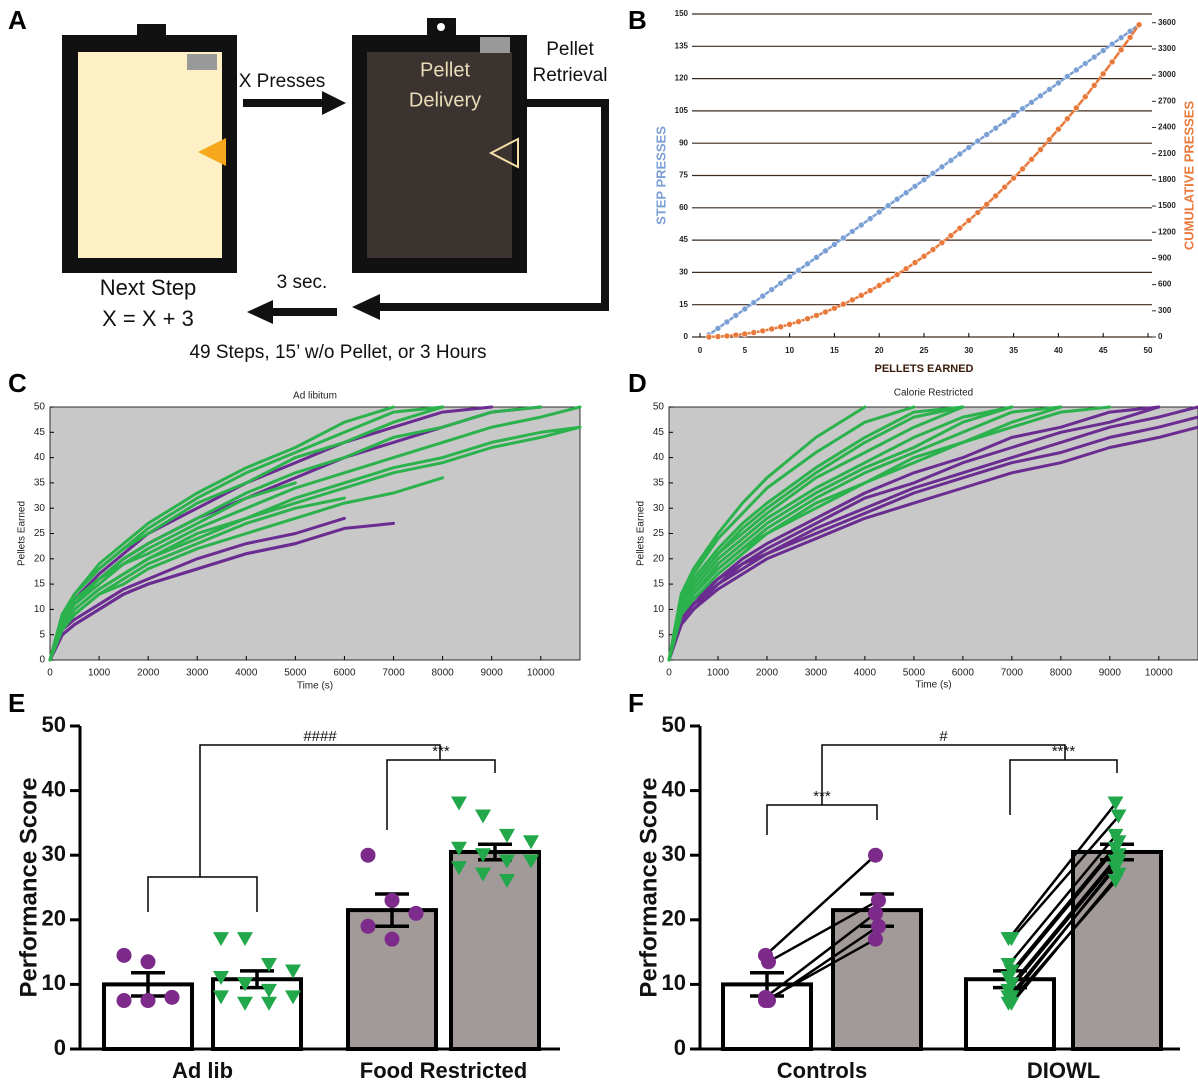  Describe the element at coordinates (22, 533) in the screenshot. I see `y-axis-label: Pellets Earned` at that location.